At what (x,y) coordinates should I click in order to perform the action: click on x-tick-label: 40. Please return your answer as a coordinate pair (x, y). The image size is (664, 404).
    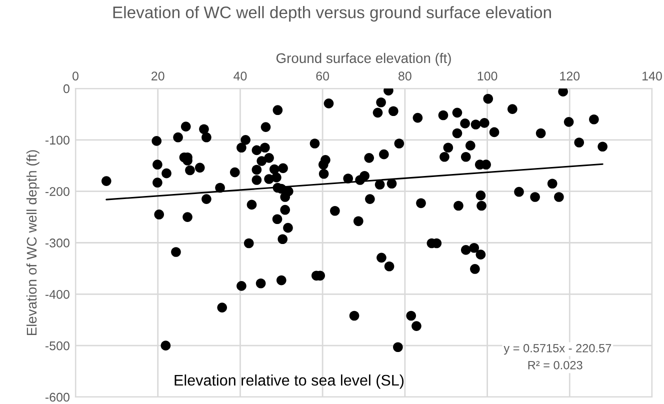
    Looking at the image, I should click on (240, 76).